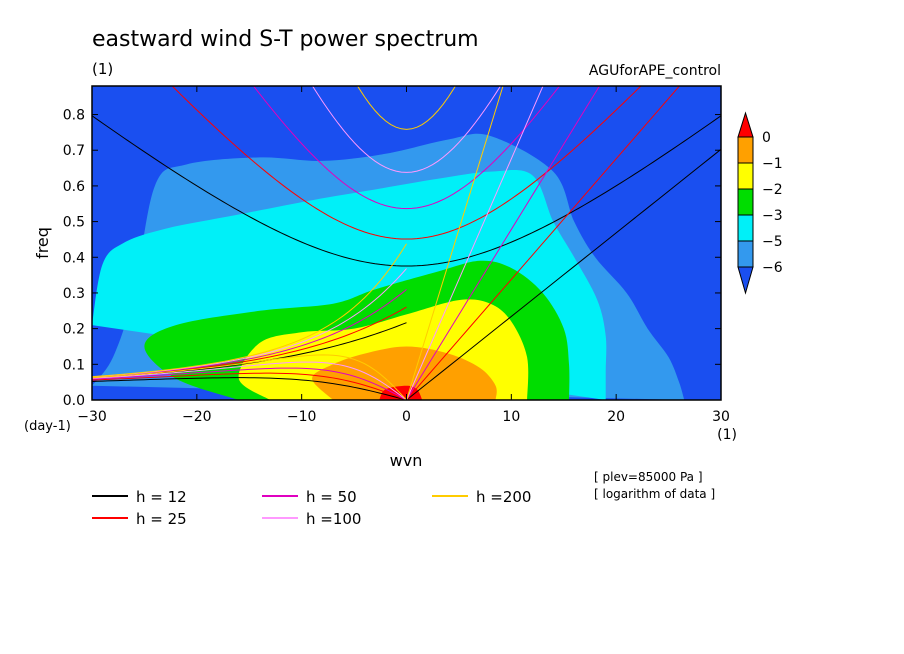 The image size is (904, 654). What do you see at coordinates (772, 242) in the screenshot?
I see `colorbar-label: −5` at bounding box center [772, 242].